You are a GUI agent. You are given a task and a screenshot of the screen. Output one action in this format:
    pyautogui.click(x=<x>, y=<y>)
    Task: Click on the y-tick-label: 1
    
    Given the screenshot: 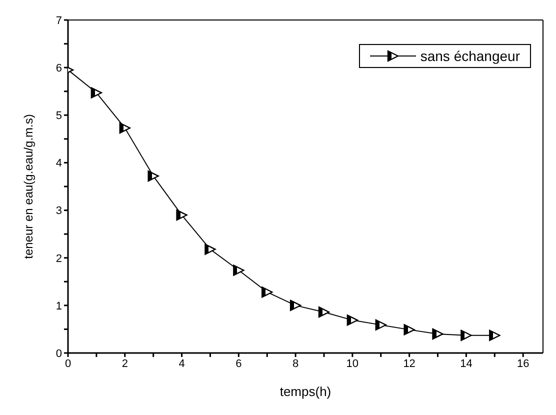 What is the action you would take?
    pyautogui.click(x=59, y=306)
    